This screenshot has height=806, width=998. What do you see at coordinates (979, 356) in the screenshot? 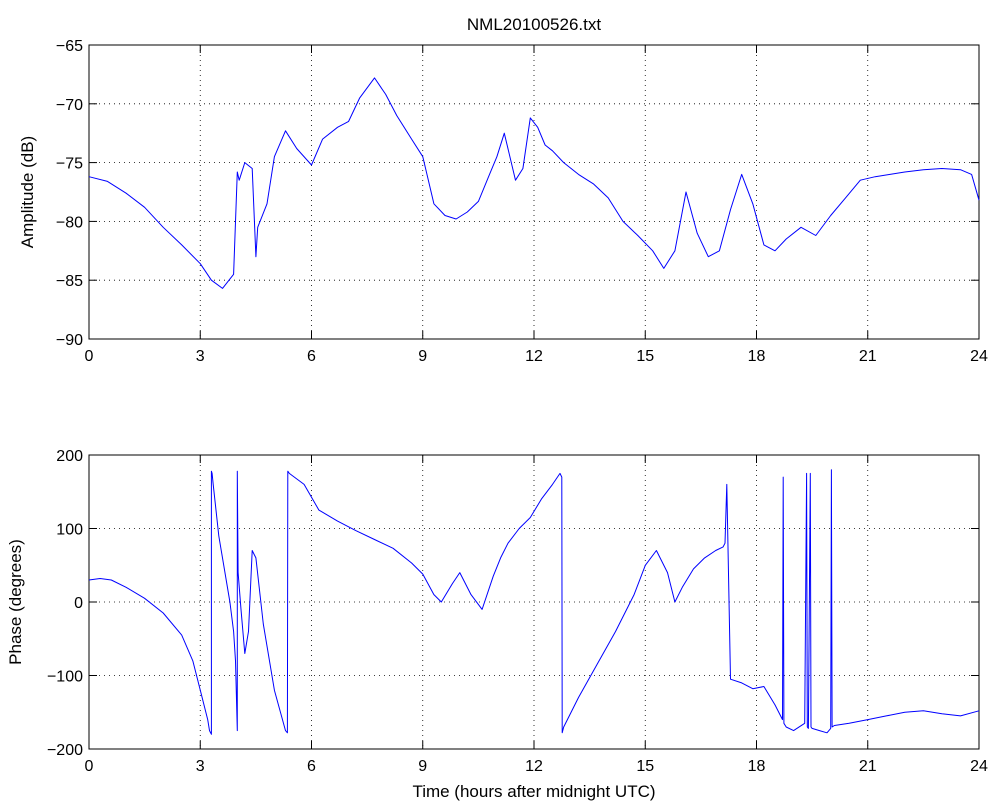
I see `amplitude-x-tick-label: 24` at bounding box center [979, 356].